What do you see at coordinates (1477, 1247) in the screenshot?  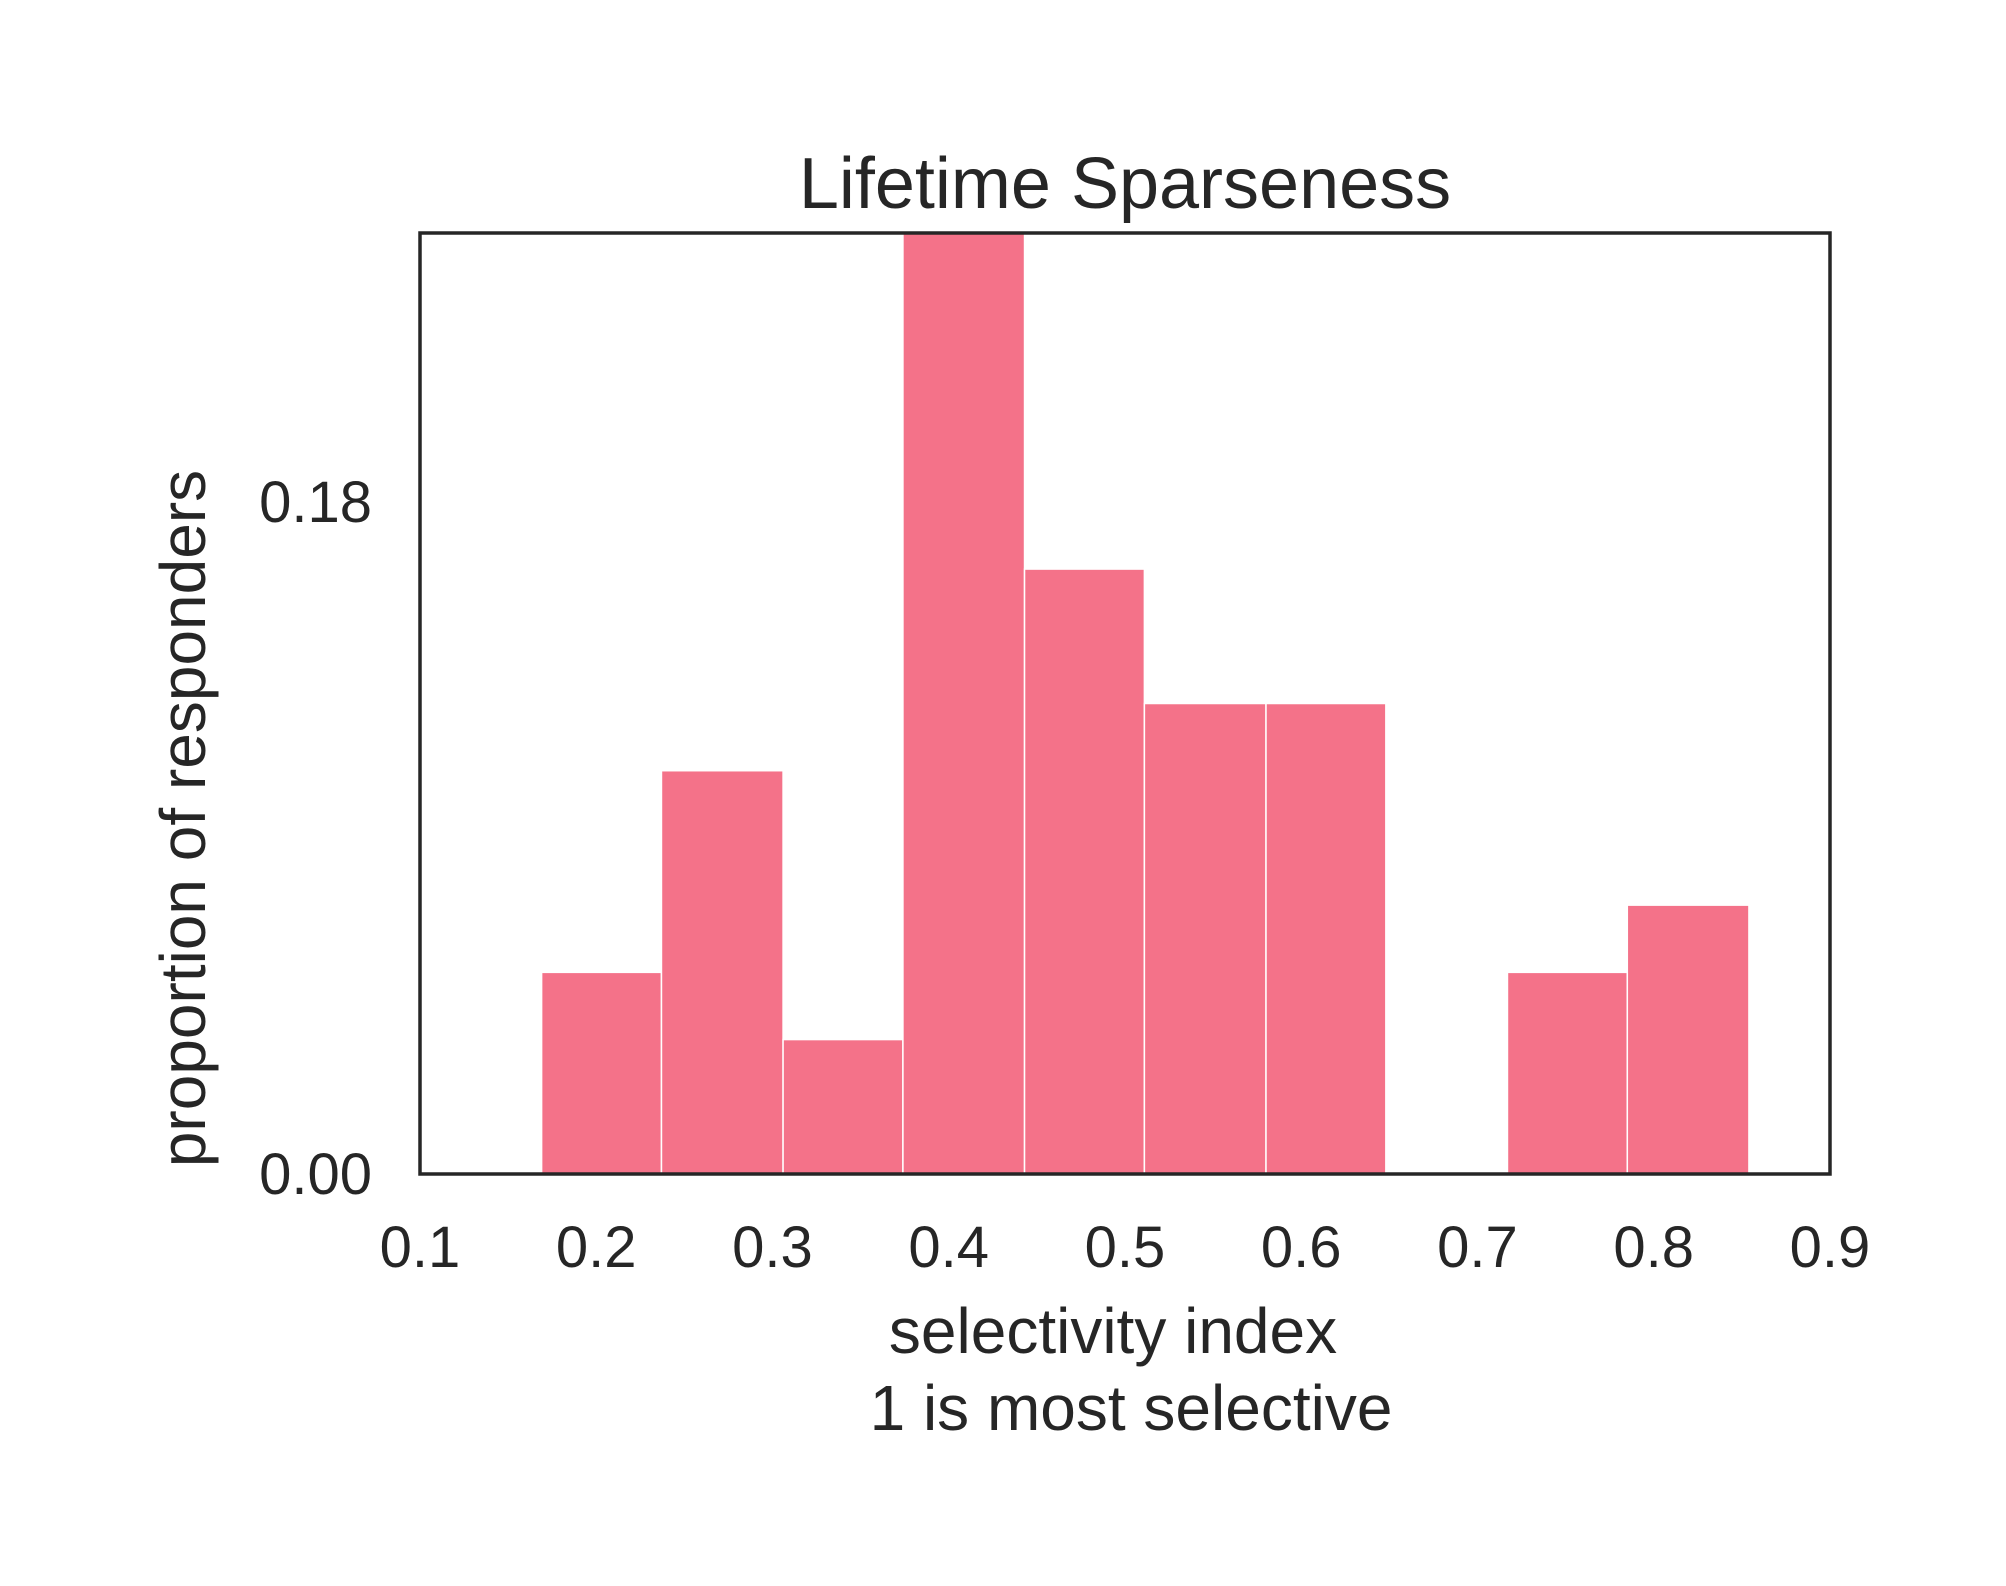 I see `x-tick-label: 0.7` at bounding box center [1477, 1247].